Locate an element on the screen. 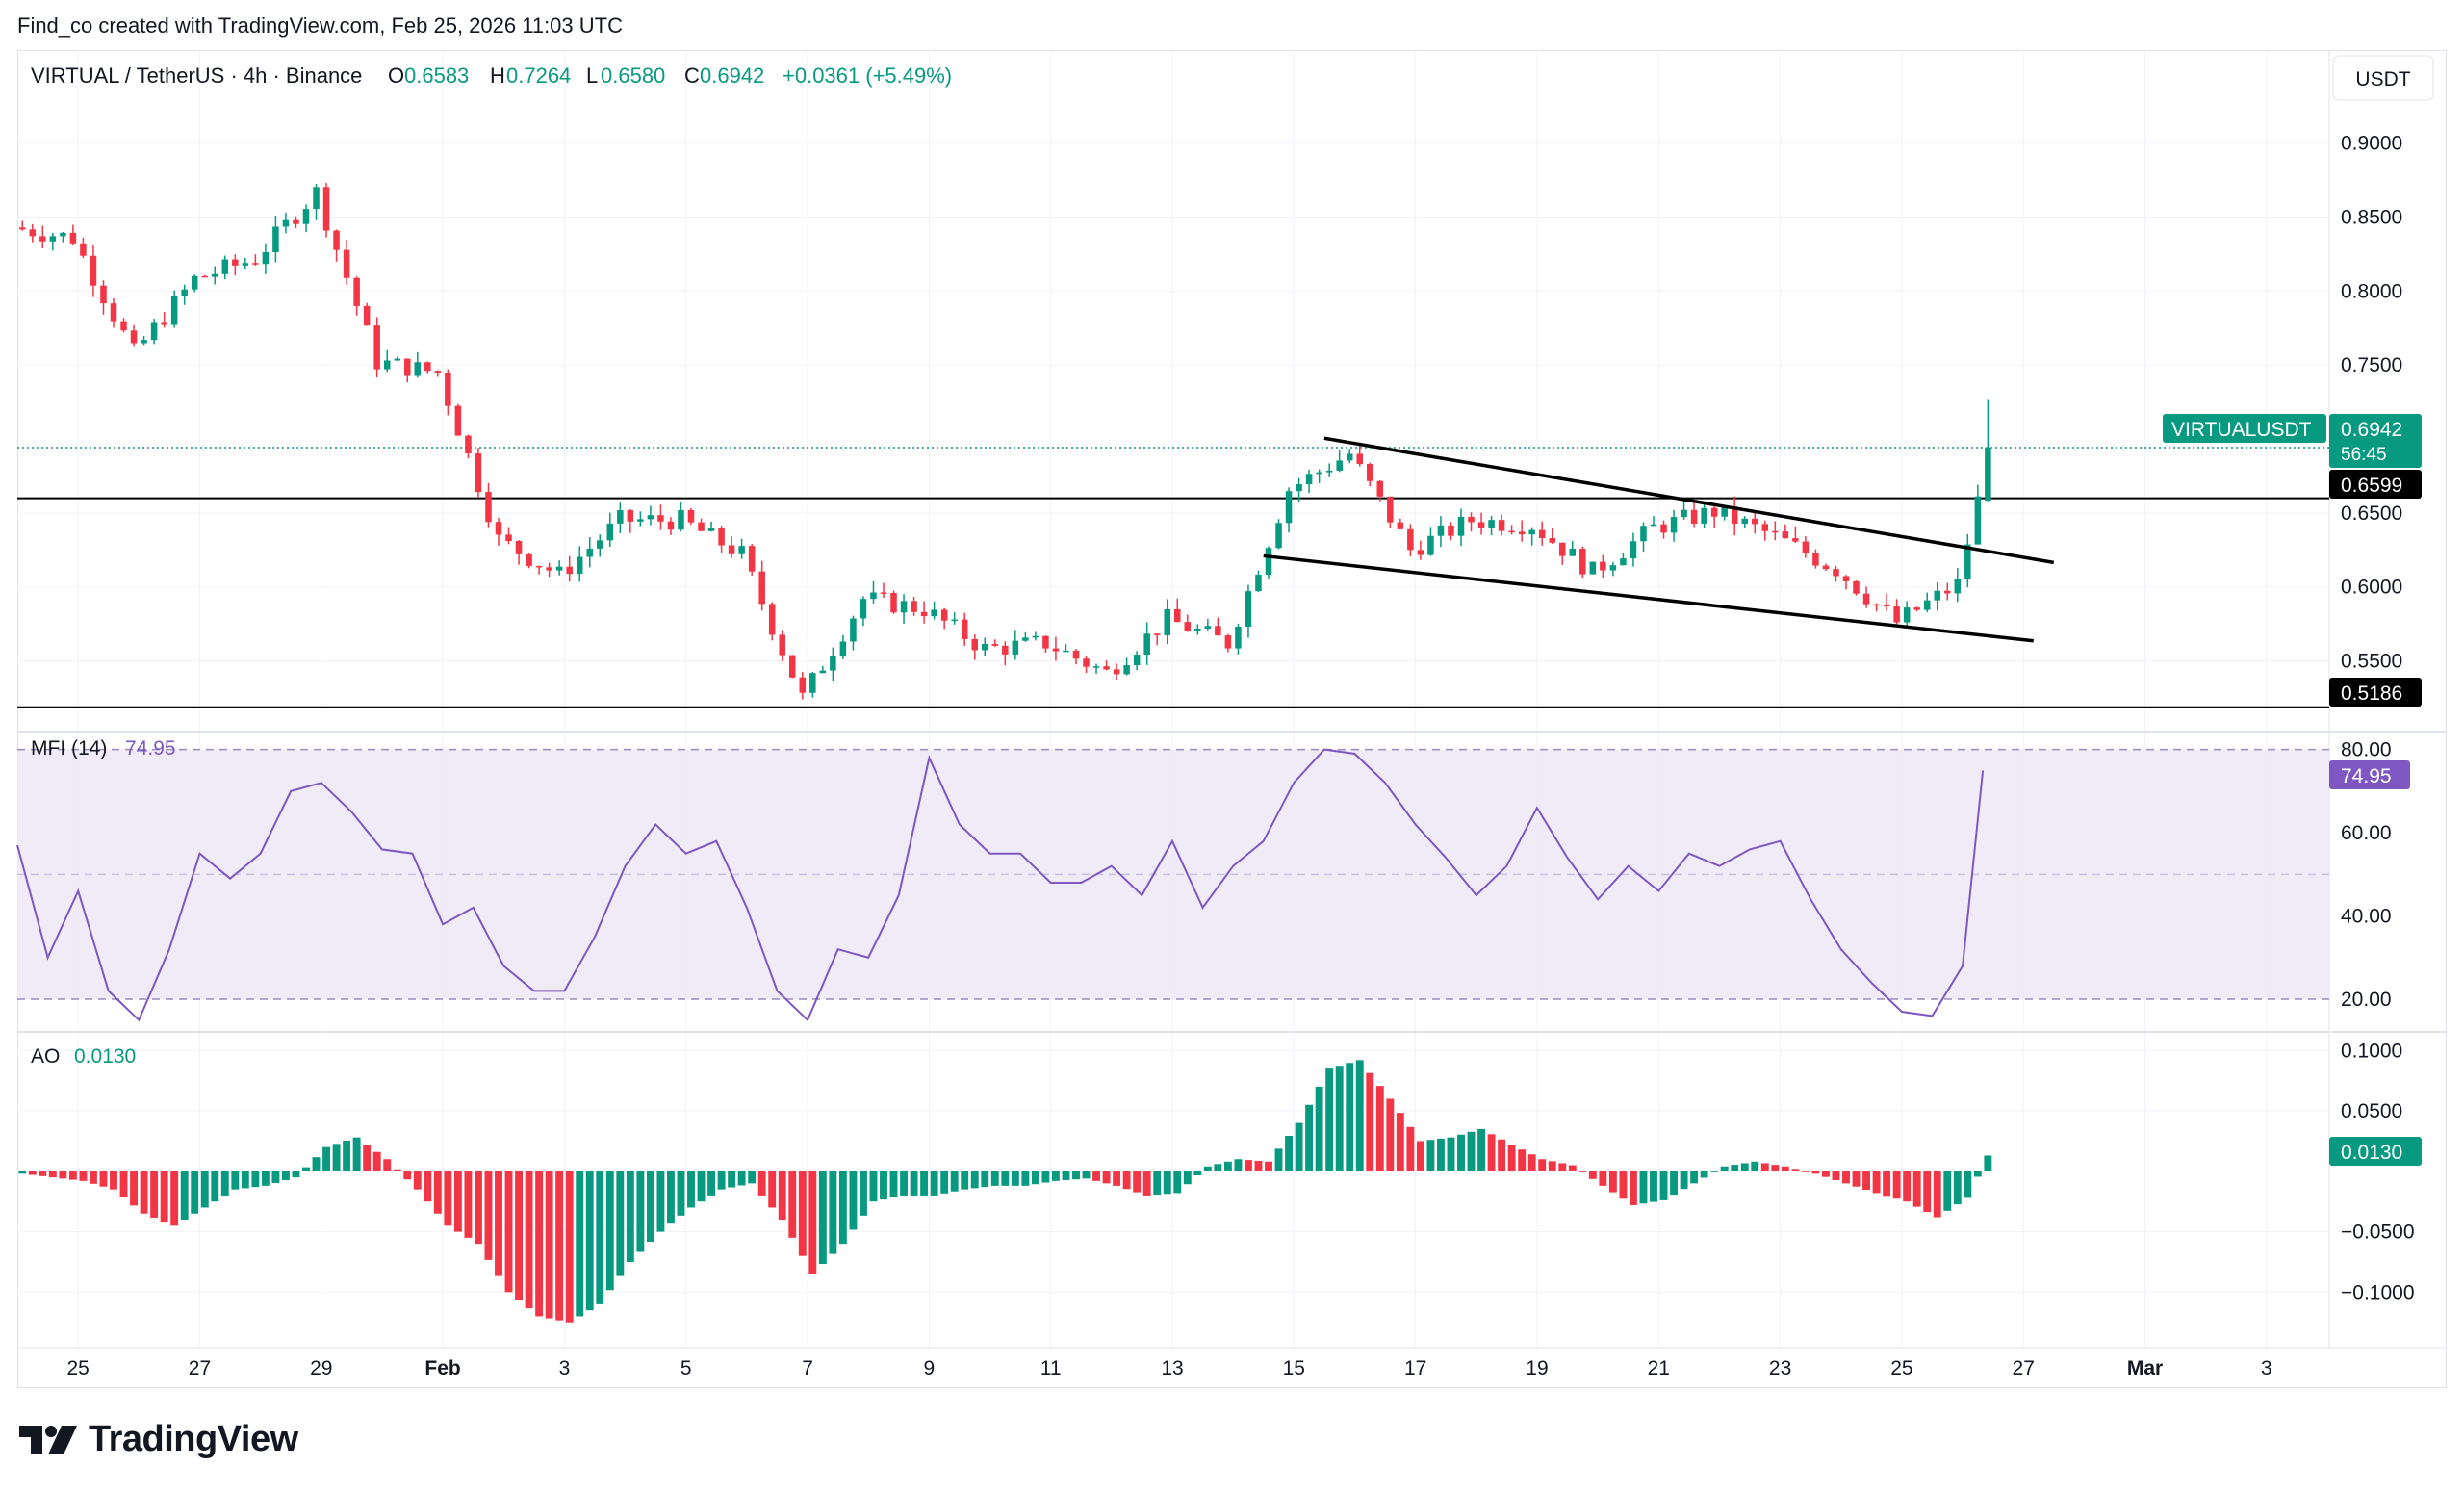 The width and height of the screenshot is (2464, 1493). change-value: +0.0361 (+5.49%) is located at coordinates (867, 76).